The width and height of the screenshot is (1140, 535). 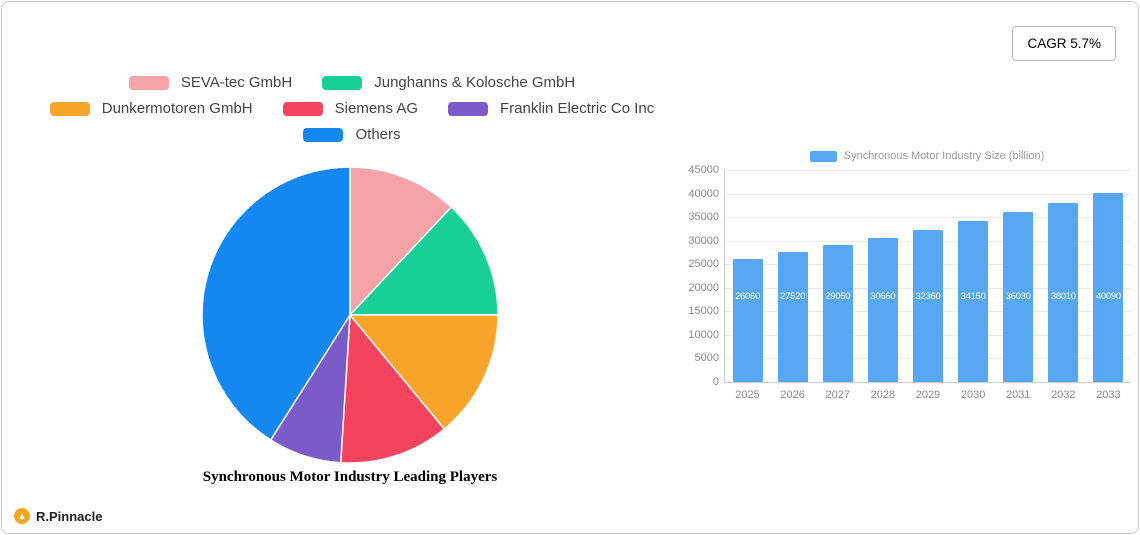 What do you see at coordinates (837, 313) in the screenshot?
I see `bar-2027: 29050` at bounding box center [837, 313].